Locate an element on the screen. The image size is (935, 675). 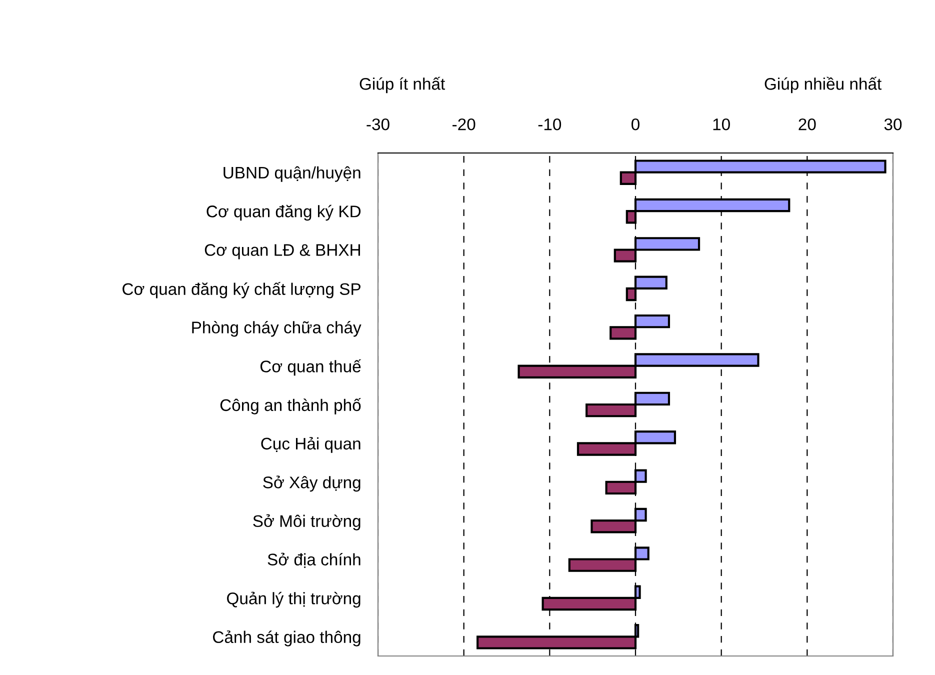
y-tick-label: Cục Hải quan is located at coordinates (310, 444).